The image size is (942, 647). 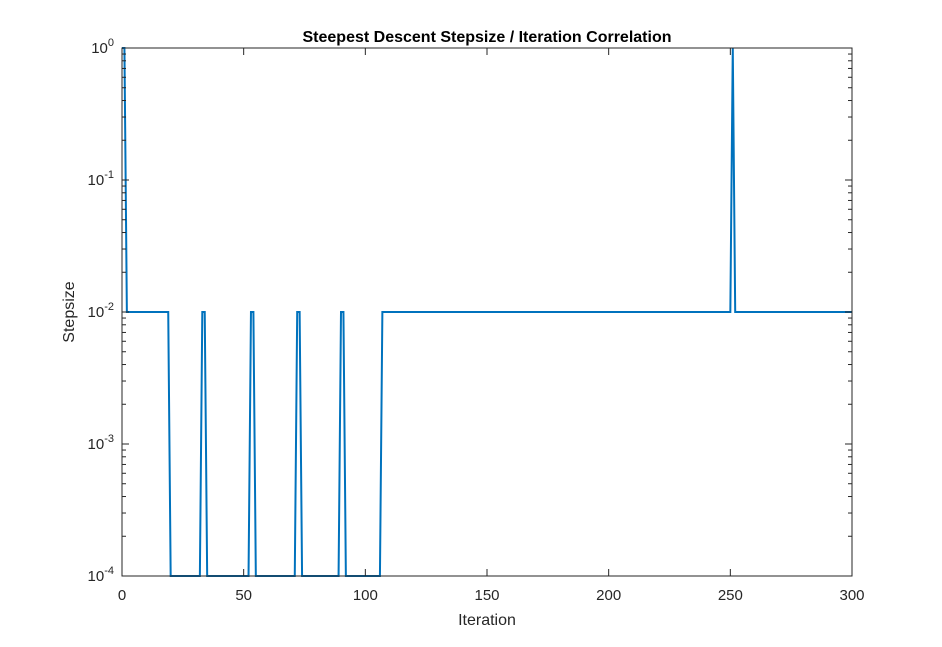 What do you see at coordinates (243, 595) in the screenshot?
I see `x-tick-label: 50` at bounding box center [243, 595].